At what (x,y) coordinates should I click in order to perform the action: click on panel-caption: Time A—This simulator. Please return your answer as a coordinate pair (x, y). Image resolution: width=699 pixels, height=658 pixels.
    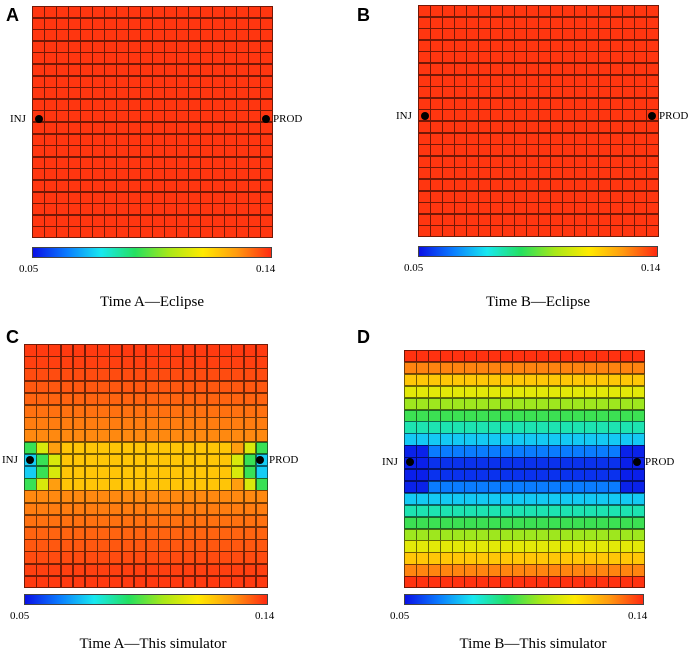
    Looking at the image, I should click on (153, 644).